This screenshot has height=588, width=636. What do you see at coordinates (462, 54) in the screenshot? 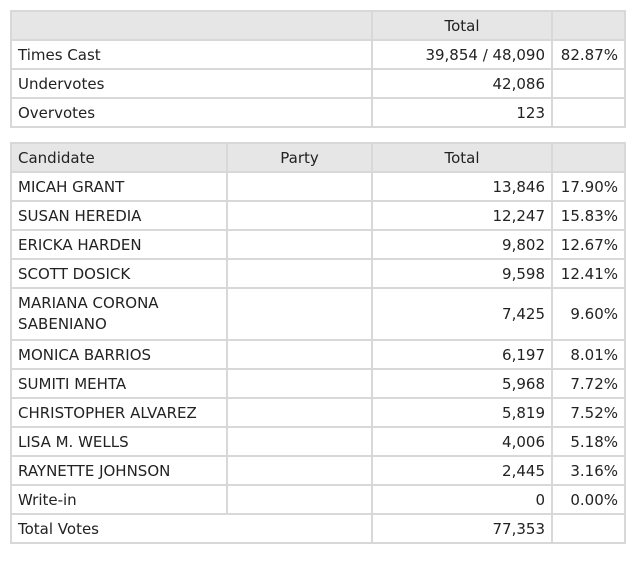
I see `summary-total: 39,854 / 48,090` at bounding box center [462, 54].